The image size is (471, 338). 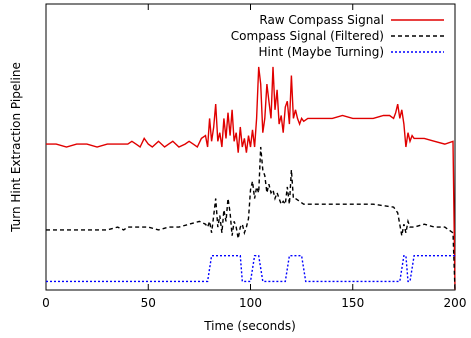 I want to click on x-tick-label-5: 200, so click(x=455, y=303).